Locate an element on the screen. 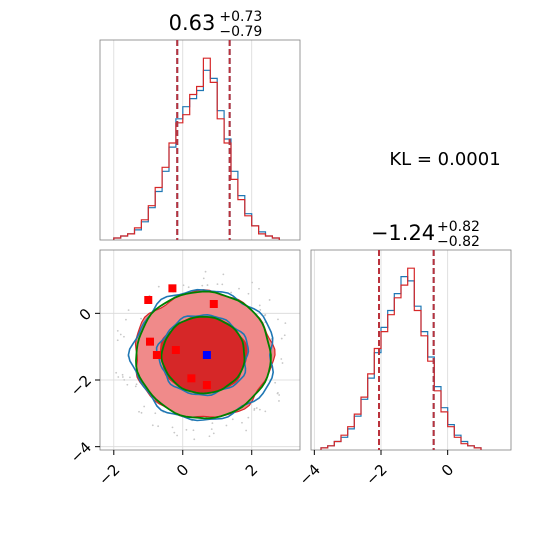 This screenshot has height=550, width=550. hist-bottom-right-frame is located at coordinates (411, 350).